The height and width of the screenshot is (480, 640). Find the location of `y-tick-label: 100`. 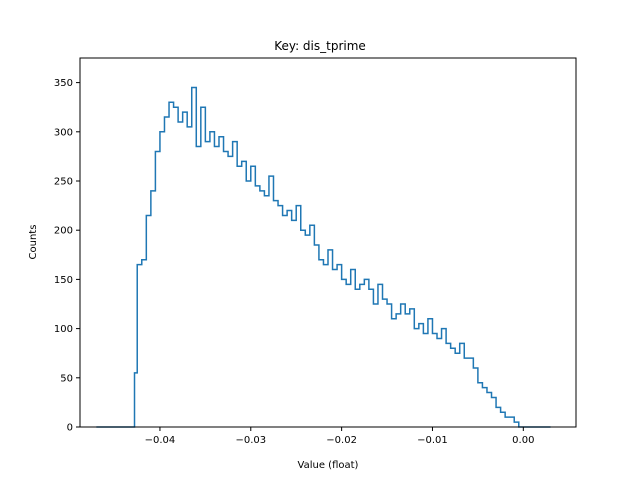

y-tick-label: 100 is located at coordinates (63, 329).